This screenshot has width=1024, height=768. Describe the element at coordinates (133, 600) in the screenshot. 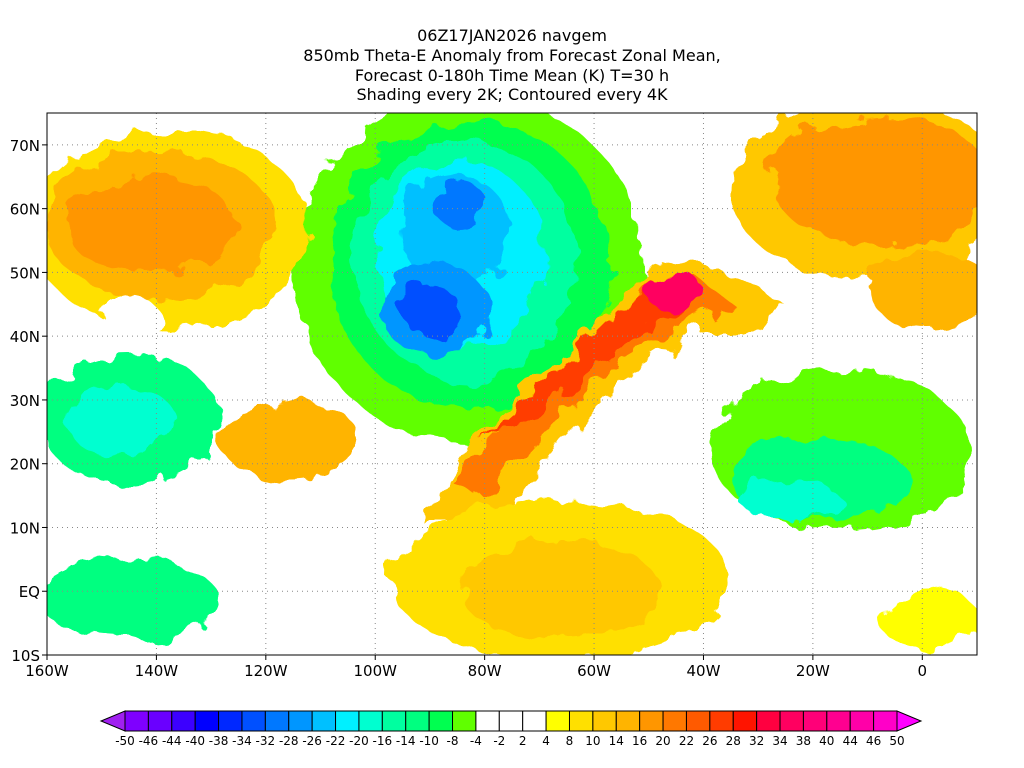

I see `shade-green-tropics` at that location.